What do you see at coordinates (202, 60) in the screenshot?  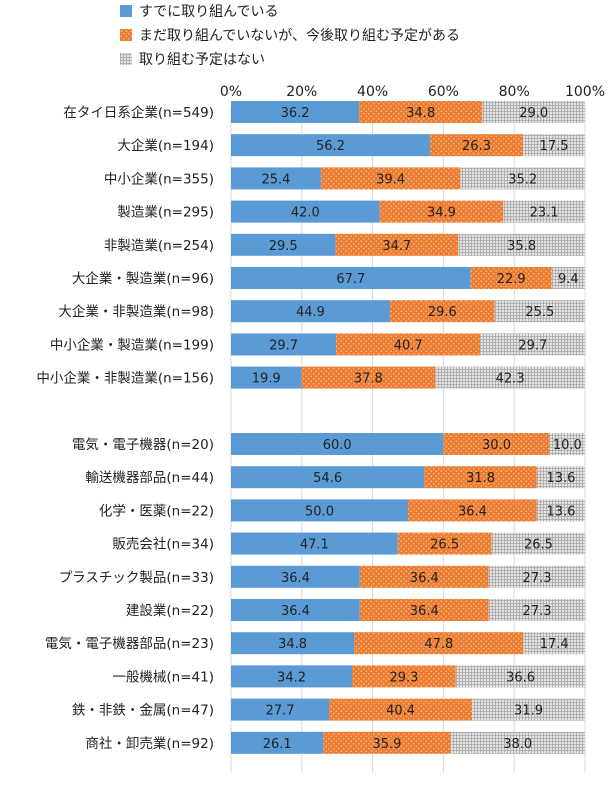 I see `legend-label-3: 取り組む予定はない` at bounding box center [202, 60].